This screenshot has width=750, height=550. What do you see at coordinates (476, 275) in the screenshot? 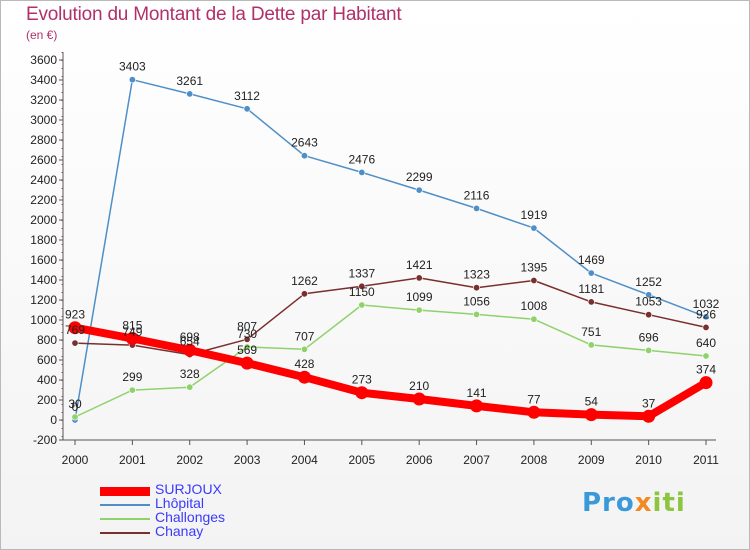
I see `data-label: 1323` at bounding box center [476, 275].